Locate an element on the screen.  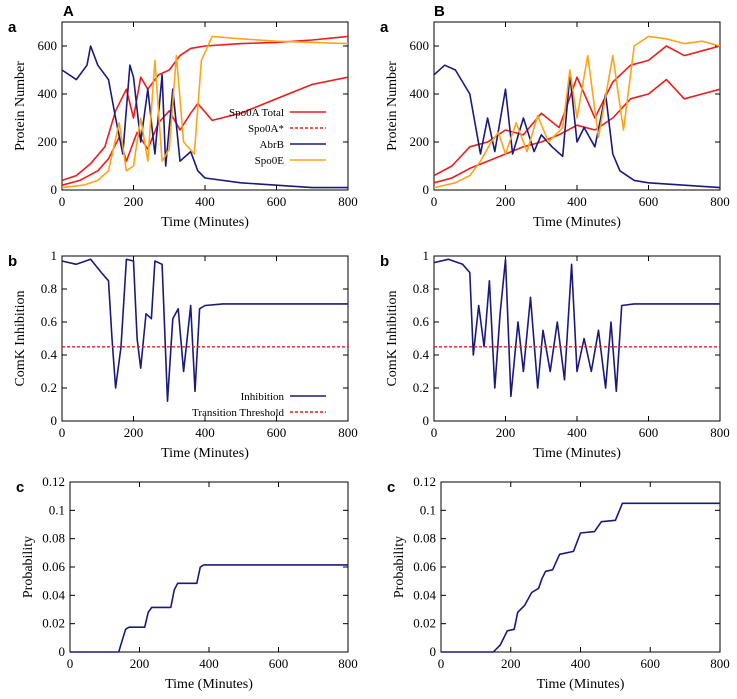
legend-label: Spo0A* is located at coordinates (266, 129).